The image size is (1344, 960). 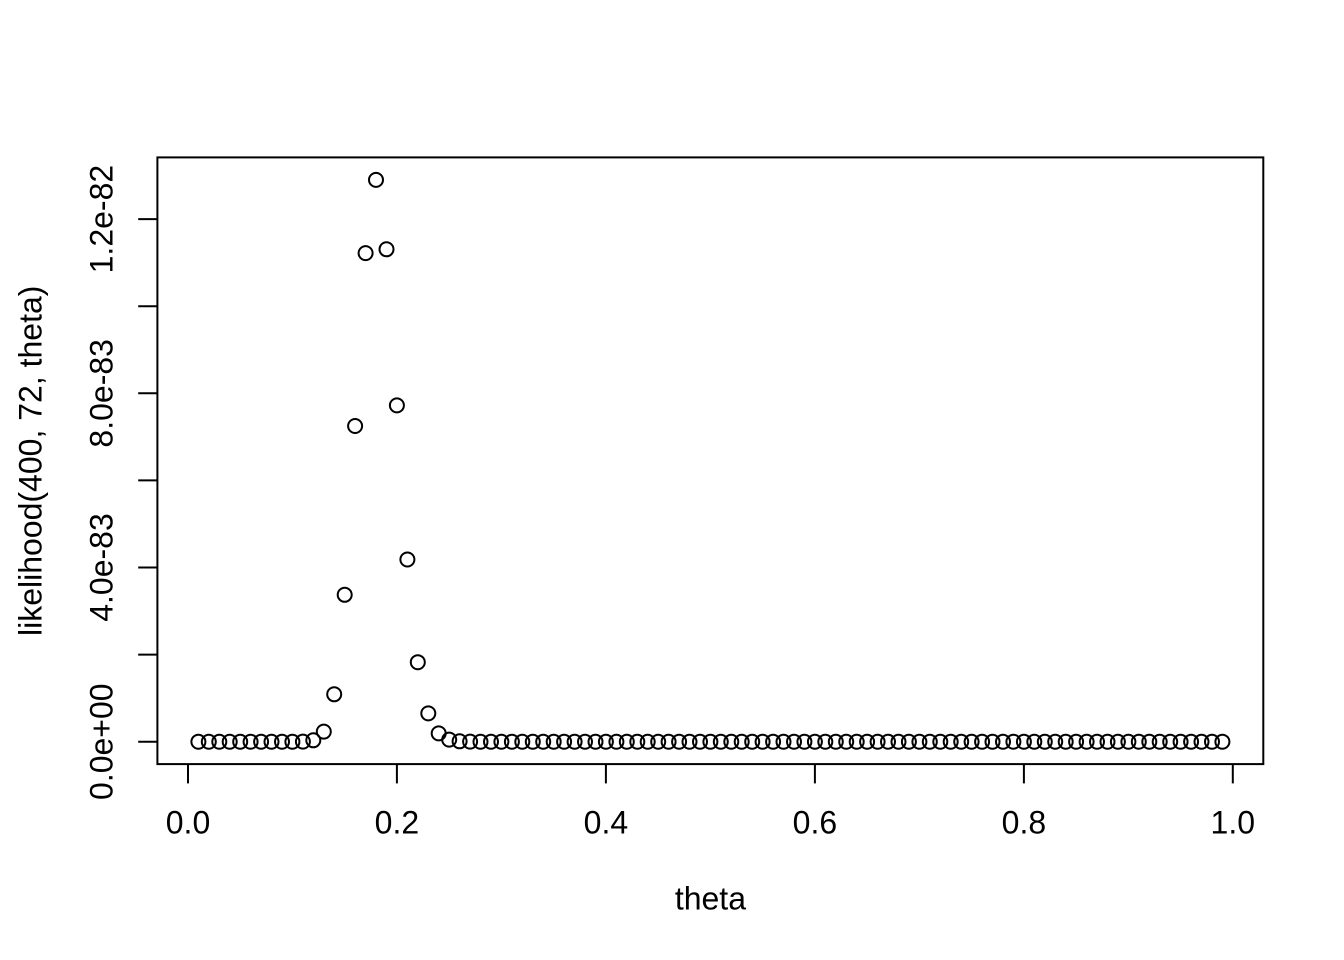 I want to click on svg-text: 0.6, so click(x=815, y=823).